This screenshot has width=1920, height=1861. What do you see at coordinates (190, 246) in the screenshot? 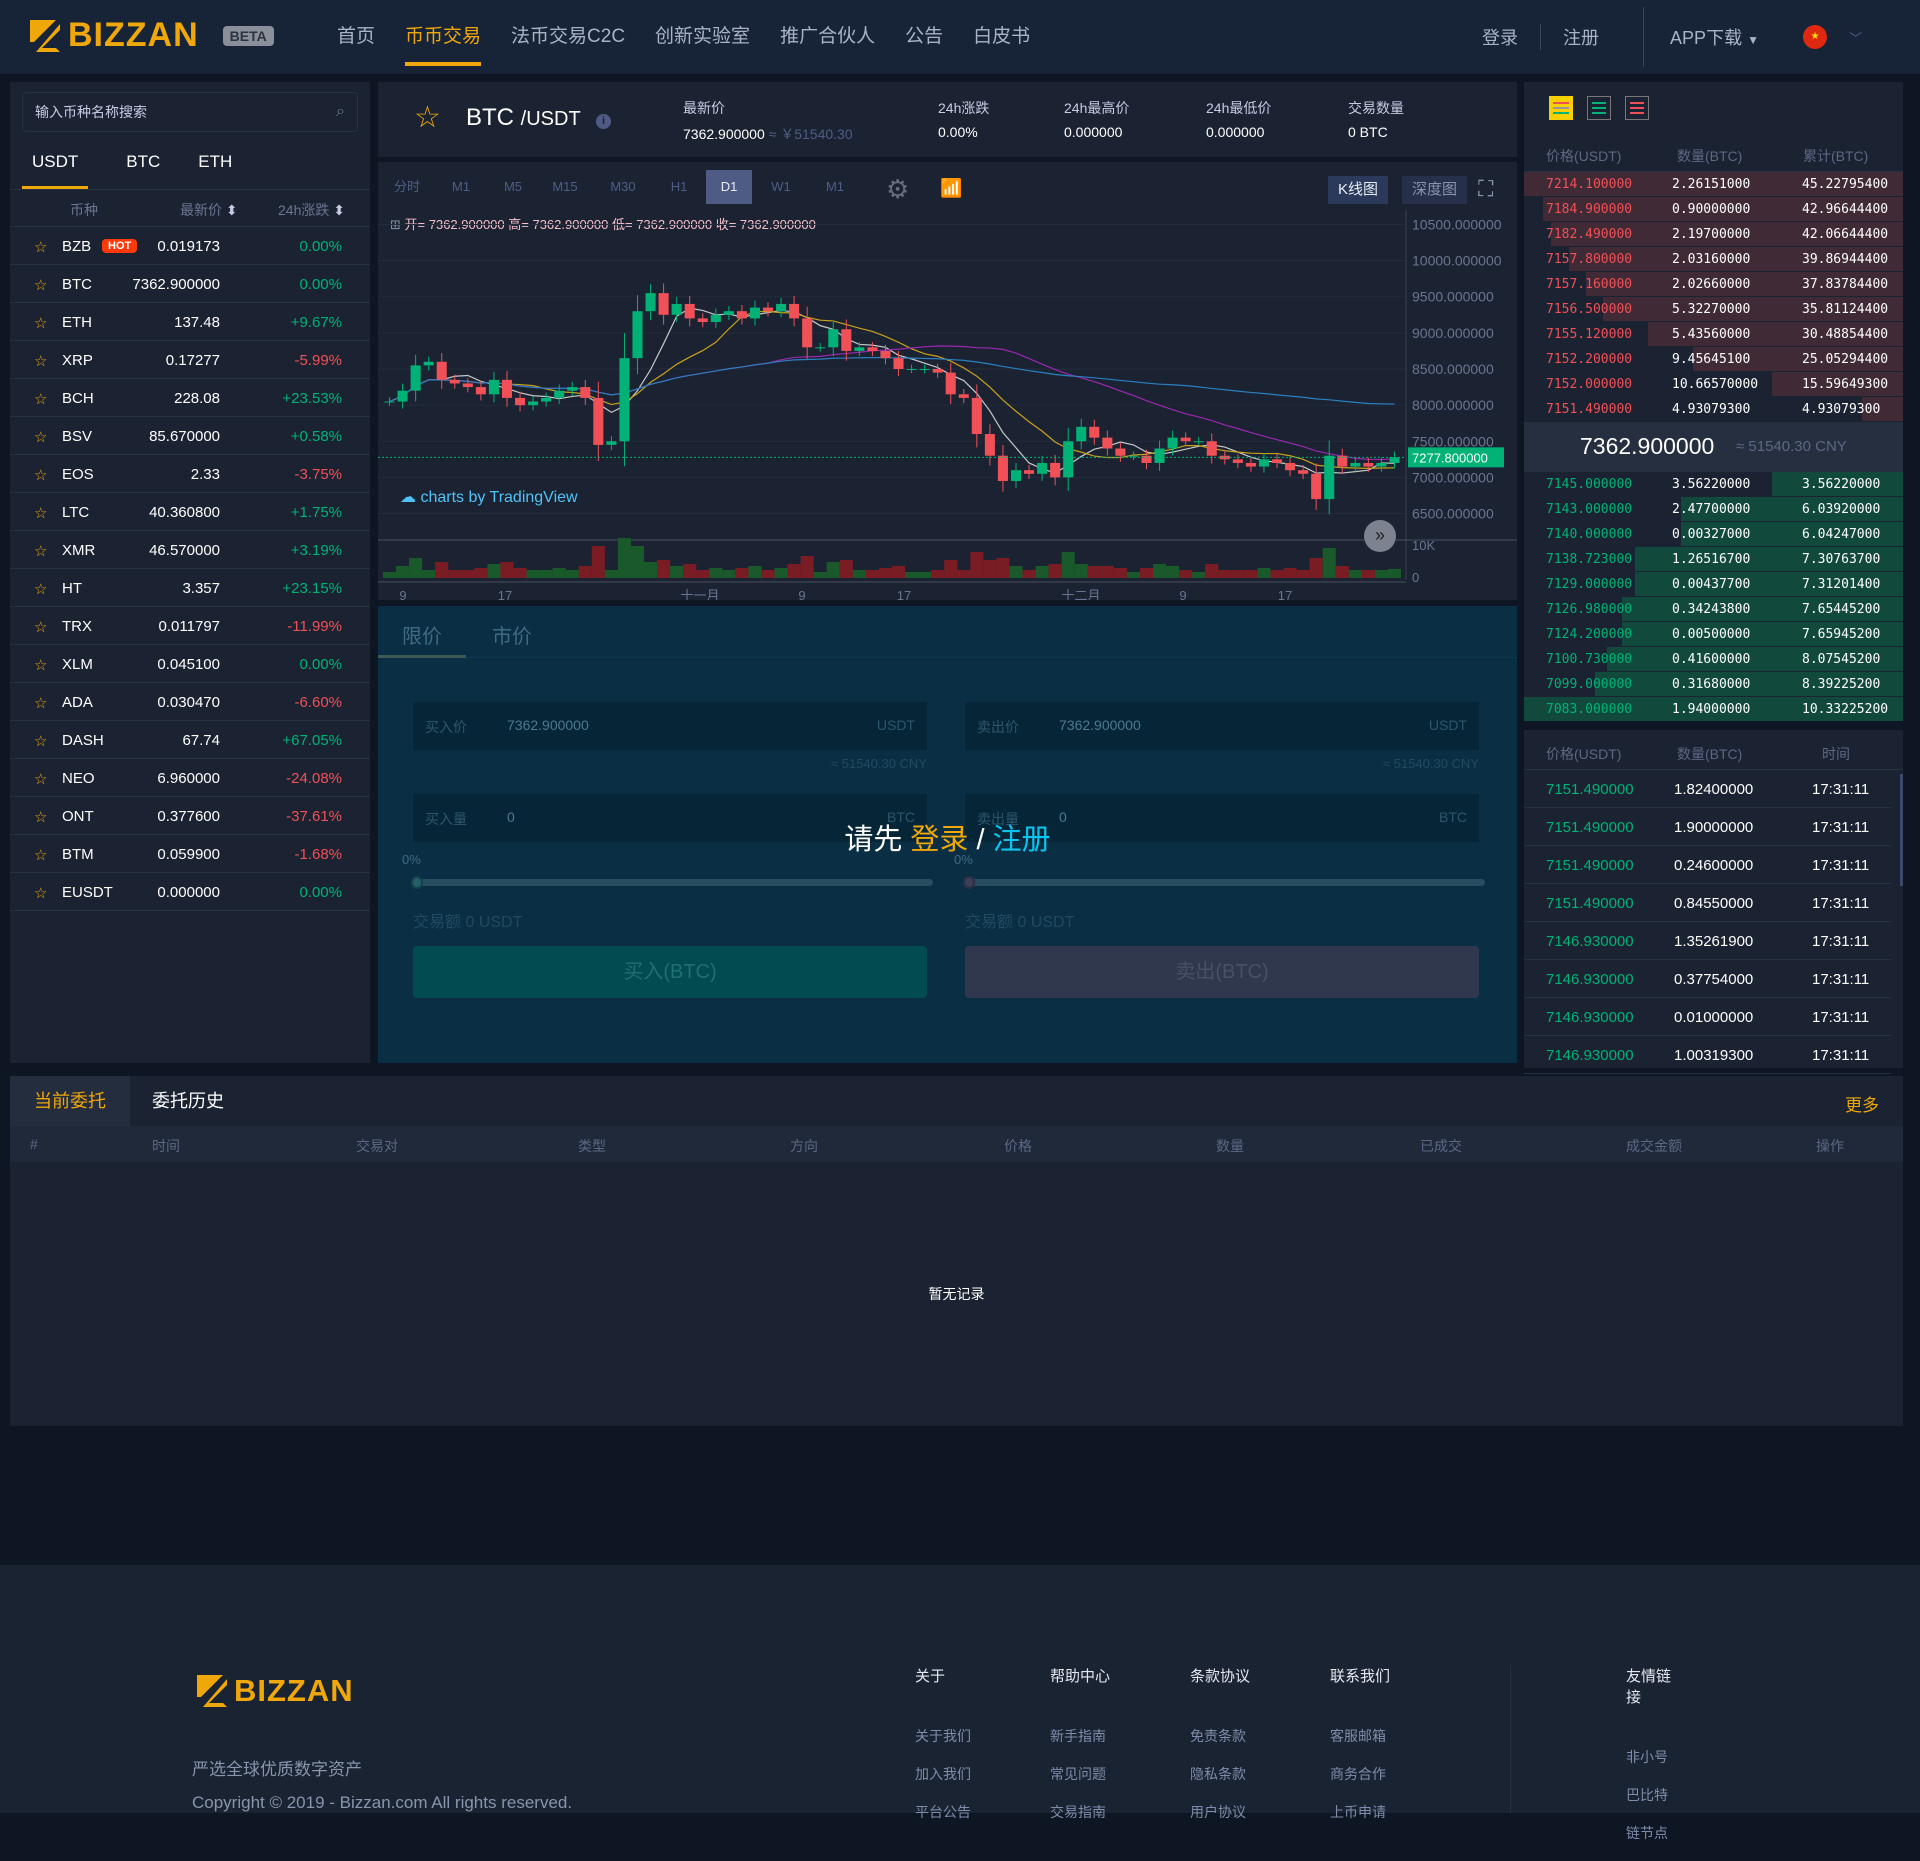
I see `market-row: ☆ BZB HOT 0.019173 0.00%` at bounding box center [190, 246].